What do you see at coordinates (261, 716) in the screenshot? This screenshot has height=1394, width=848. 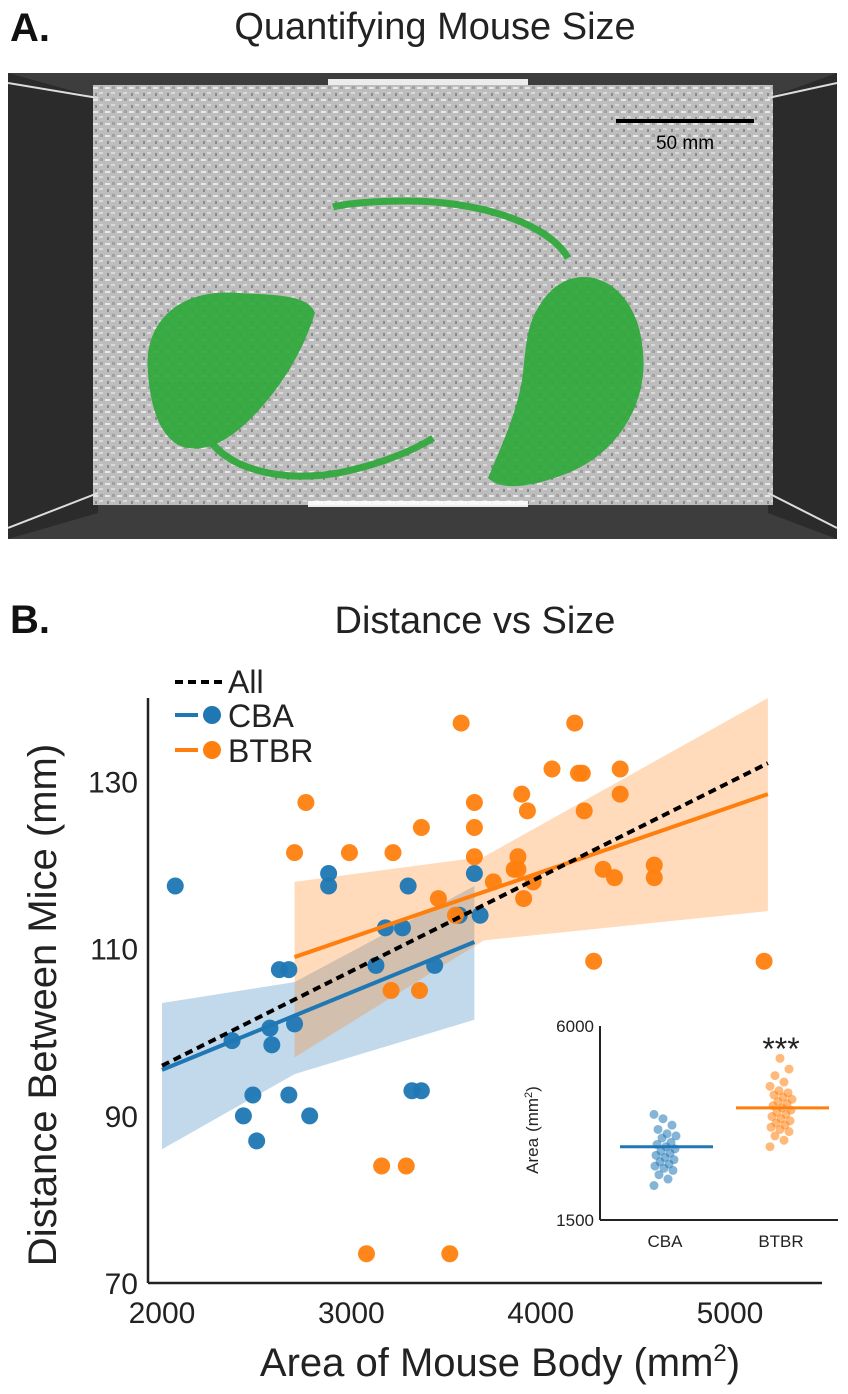 I see `legend-cba-label: CBA` at bounding box center [261, 716].